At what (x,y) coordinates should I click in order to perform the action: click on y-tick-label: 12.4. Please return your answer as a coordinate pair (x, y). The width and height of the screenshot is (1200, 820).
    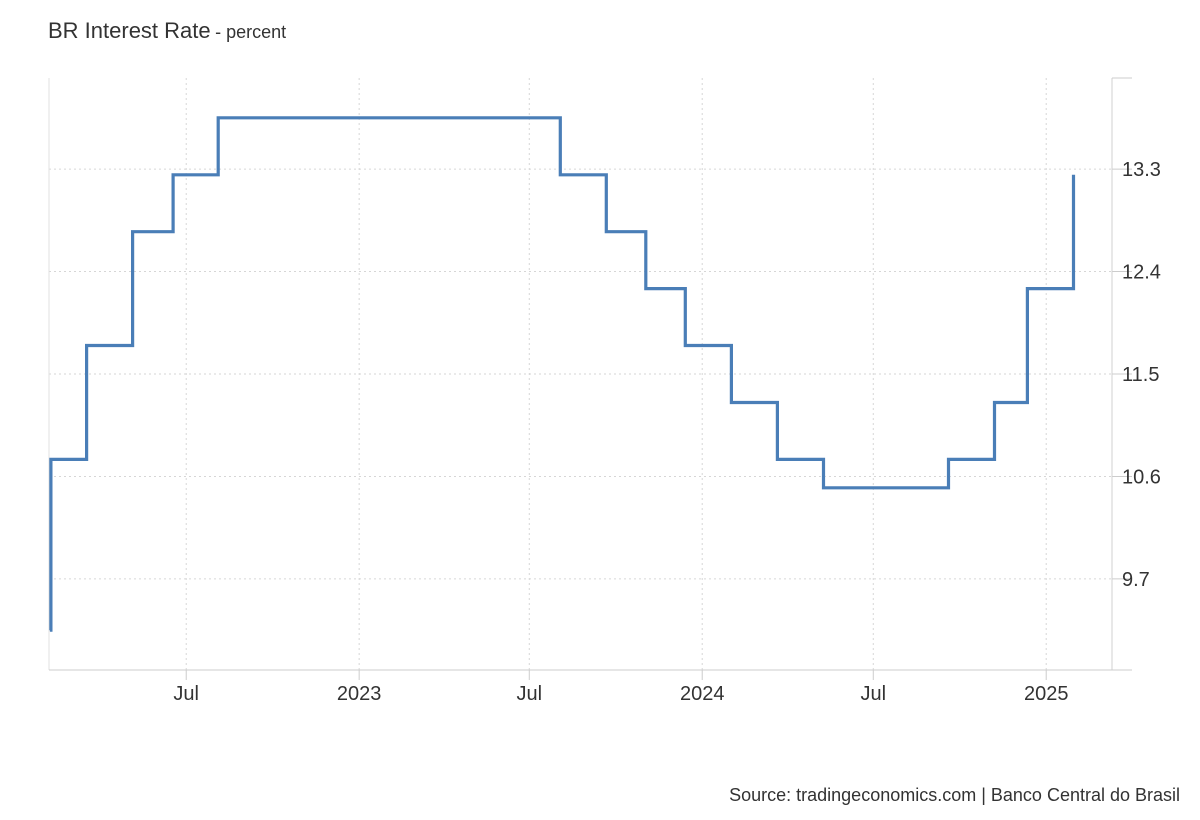
    Looking at the image, I should click on (1141, 273).